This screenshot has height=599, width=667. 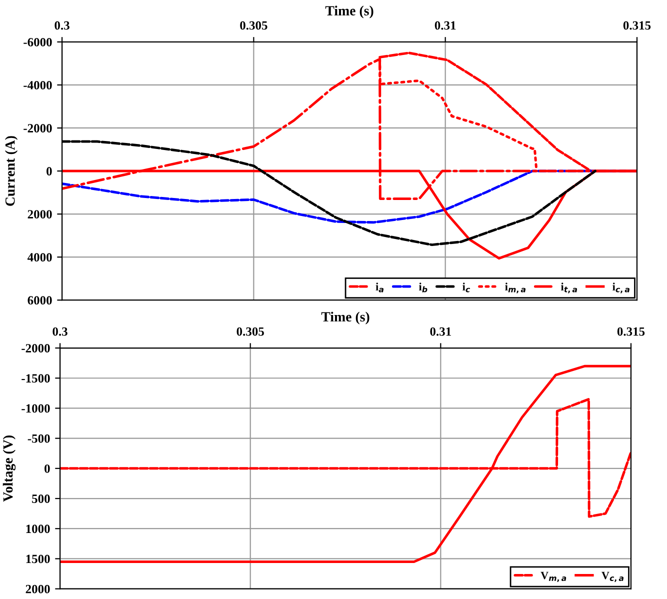 I want to click on y-tick-label: 4000, so click(x=39, y=257).